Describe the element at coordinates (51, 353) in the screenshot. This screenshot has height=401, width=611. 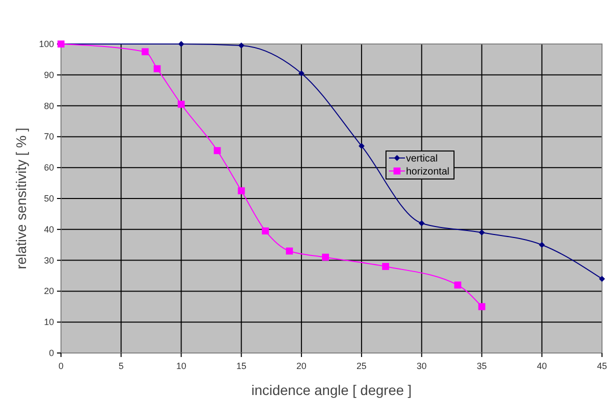
I see `y-tick-label: 0` at that location.